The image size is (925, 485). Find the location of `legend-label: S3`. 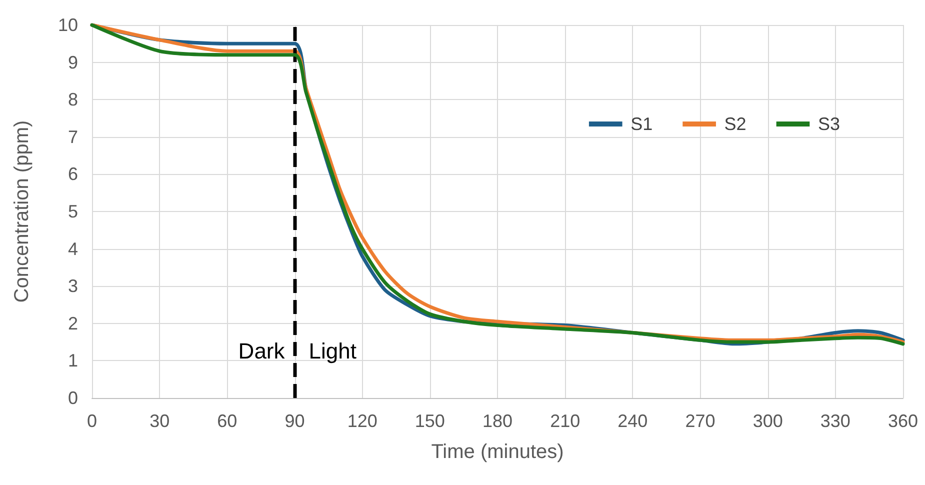

legend-label: S3 is located at coordinates (829, 124).